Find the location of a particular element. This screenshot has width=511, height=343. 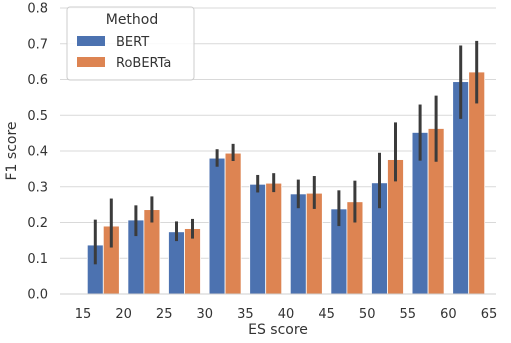

y-tick-label: 0.1 is located at coordinates (37, 259).